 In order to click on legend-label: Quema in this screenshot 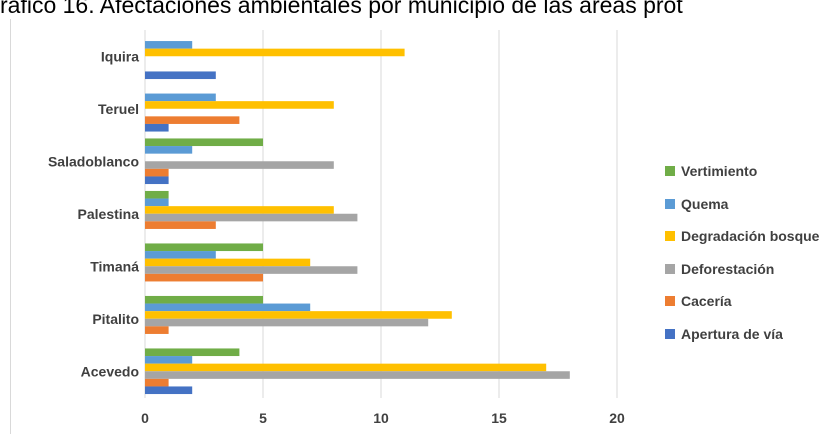, I will do `click(705, 203)`.